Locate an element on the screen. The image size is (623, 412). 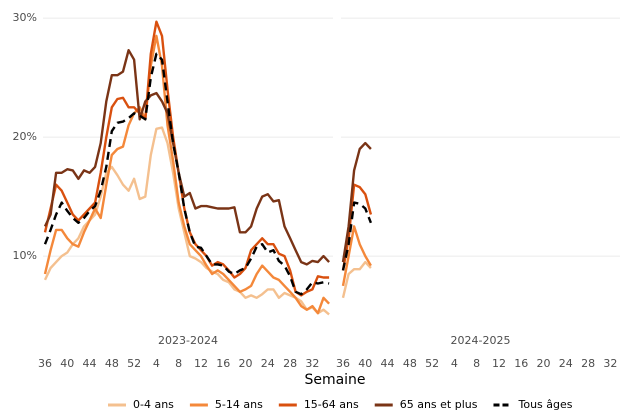
legend-item: Tous âges is located at coordinates (533, 404).